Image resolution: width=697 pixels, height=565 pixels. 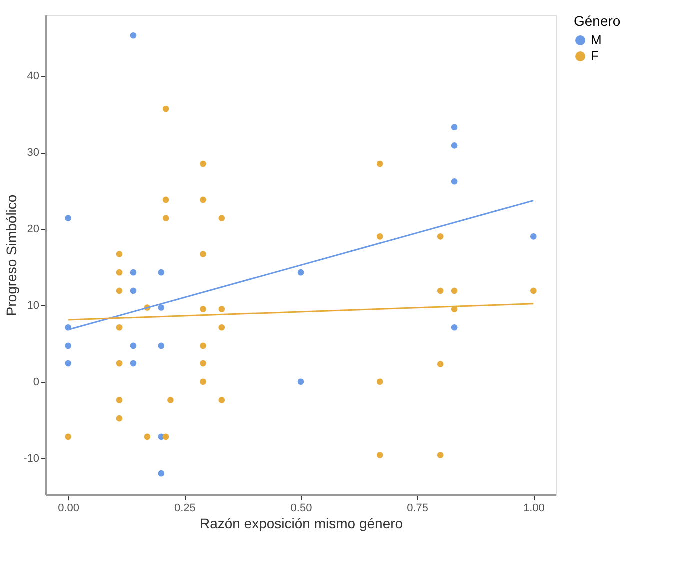 What do you see at coordinates (36, 382) in the screenshot?
I see `y-tick-label: 0` at bounding box center [36, 382].